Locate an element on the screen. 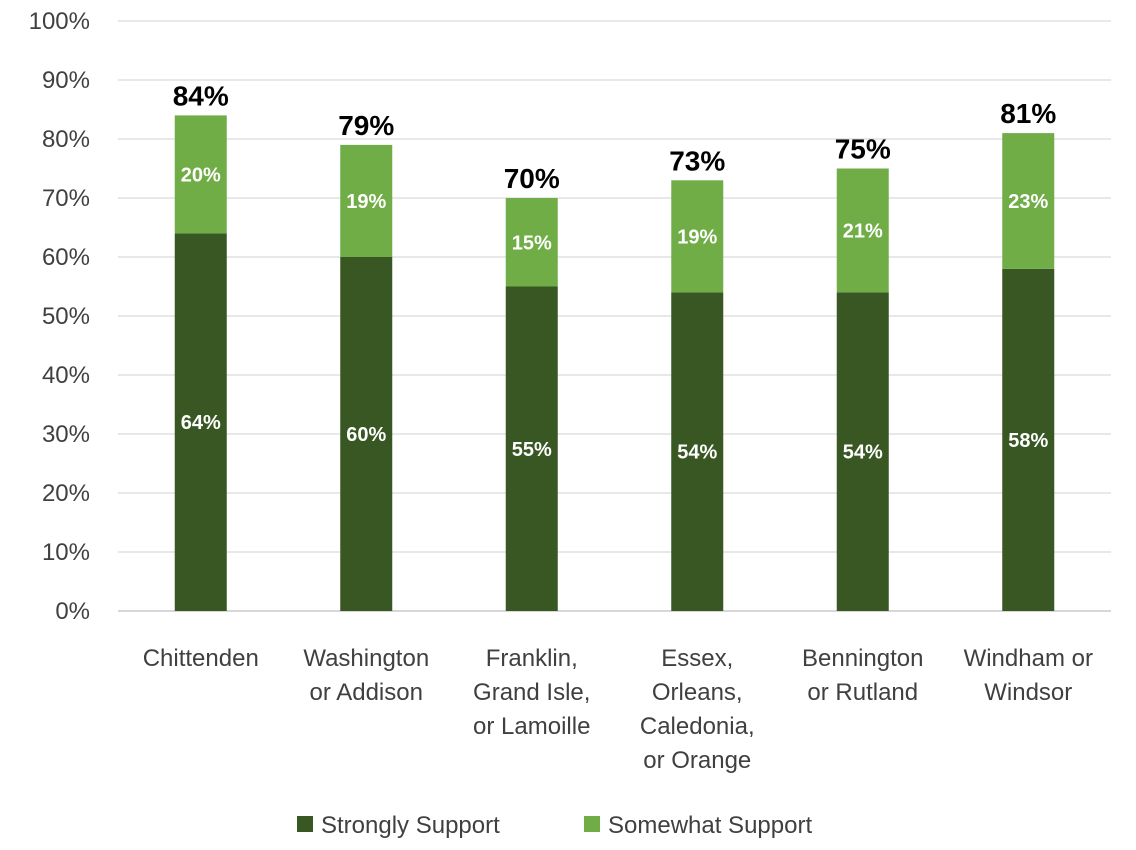 This screenshot has width=1136, height=850. segment-data-label: 23% is located at coordinates (1028, 202).